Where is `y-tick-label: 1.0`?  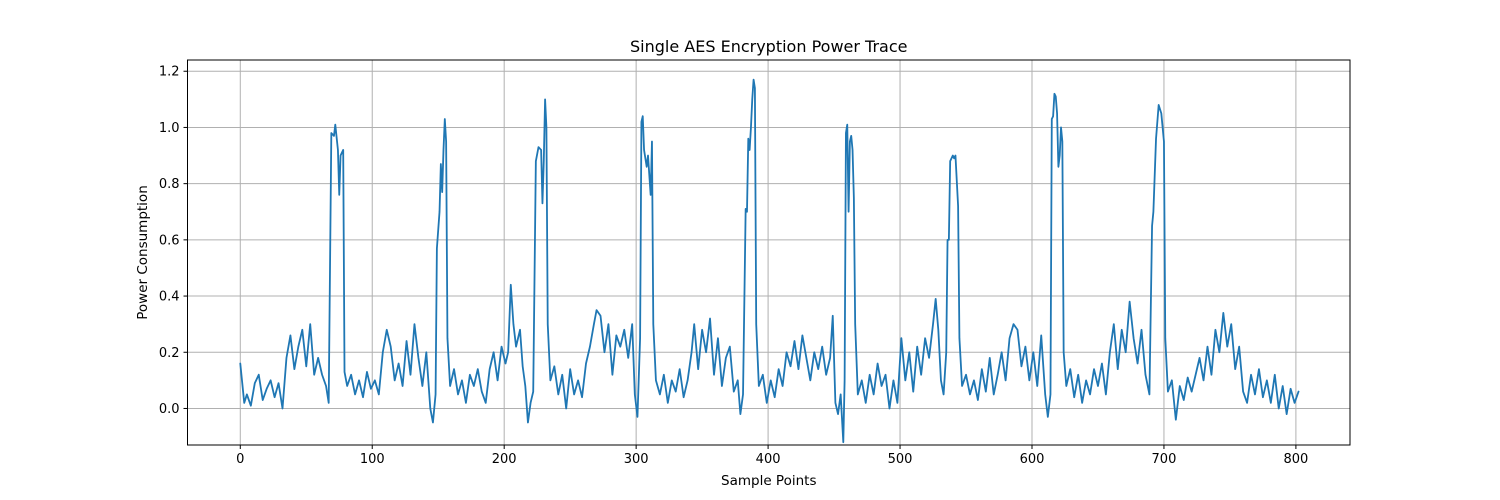
y-tick-label: 1.0 is located at coordinates (169, 128).